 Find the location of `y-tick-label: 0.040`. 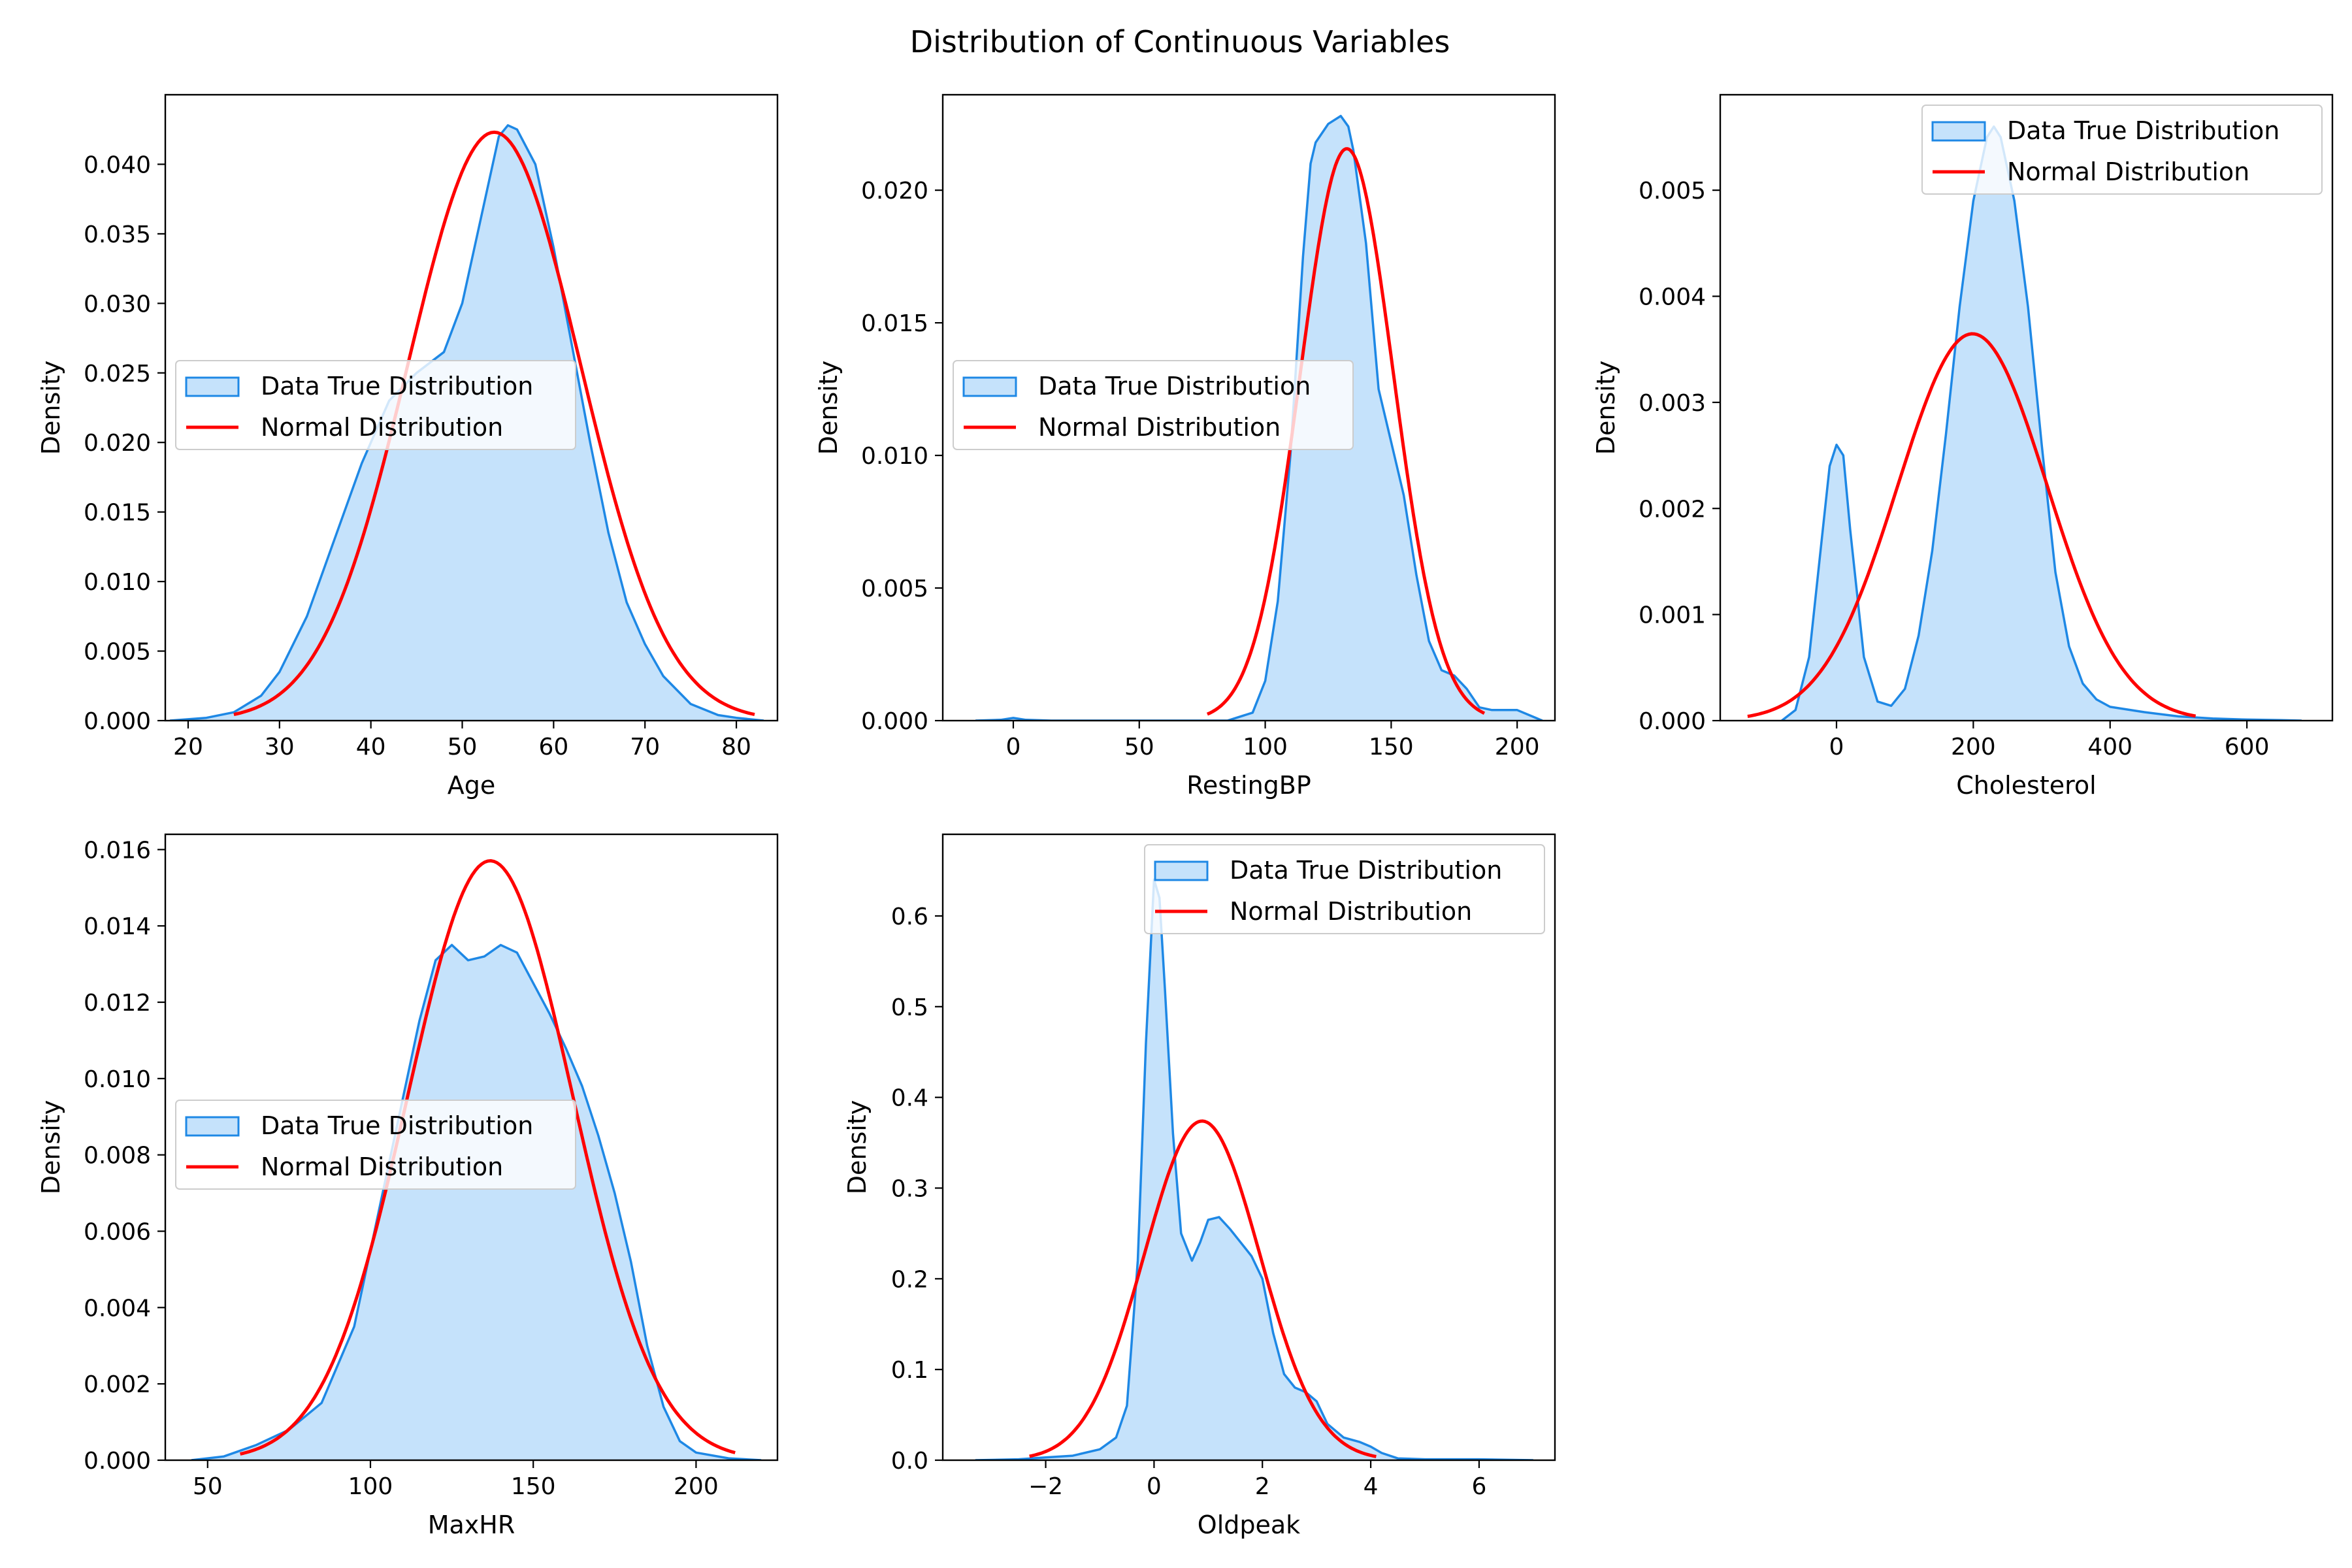

y-tick-label: 0.040 is located at coordinates (117, 165).